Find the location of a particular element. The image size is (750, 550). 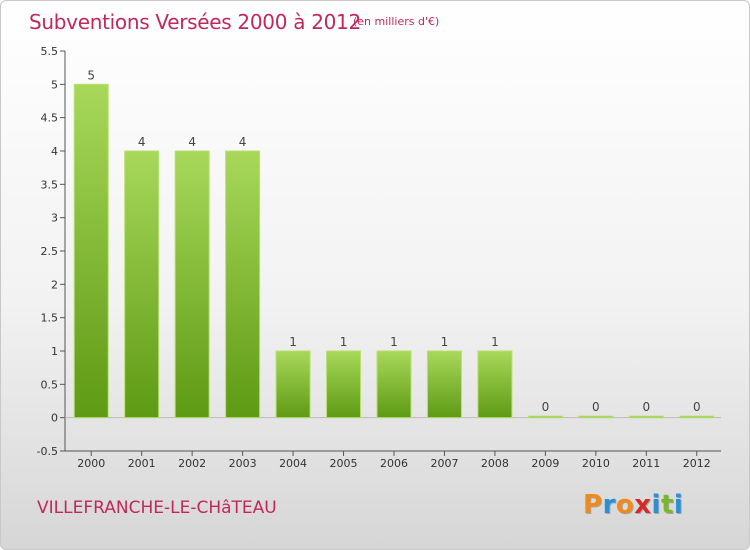

x-tick: 2006 is located at coordinates (394, 460).